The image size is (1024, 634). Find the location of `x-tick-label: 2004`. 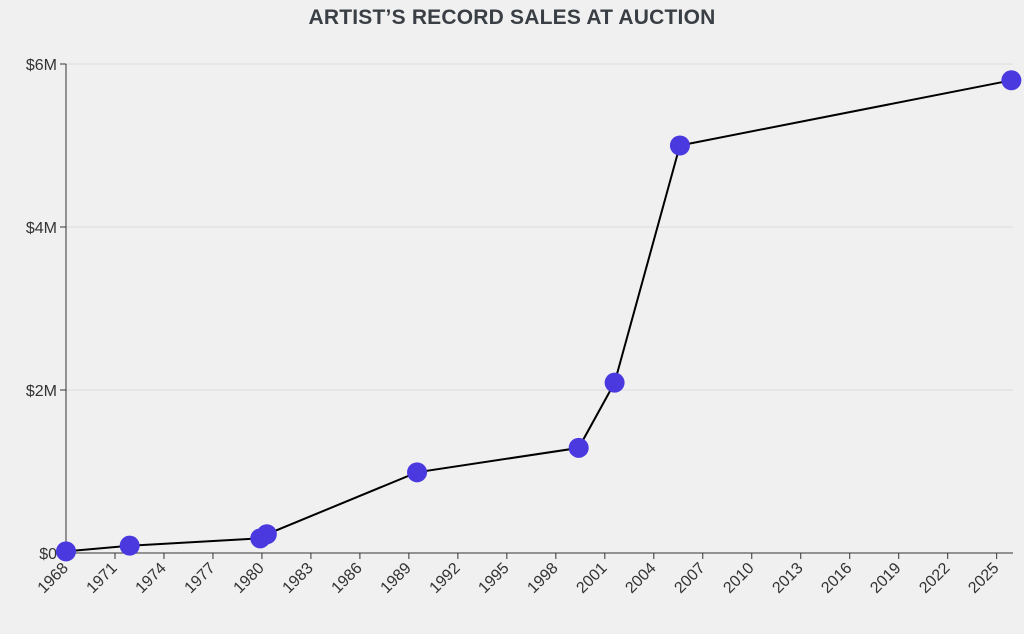

x-tick-label: 2004 is located at coordinates (640, 578).